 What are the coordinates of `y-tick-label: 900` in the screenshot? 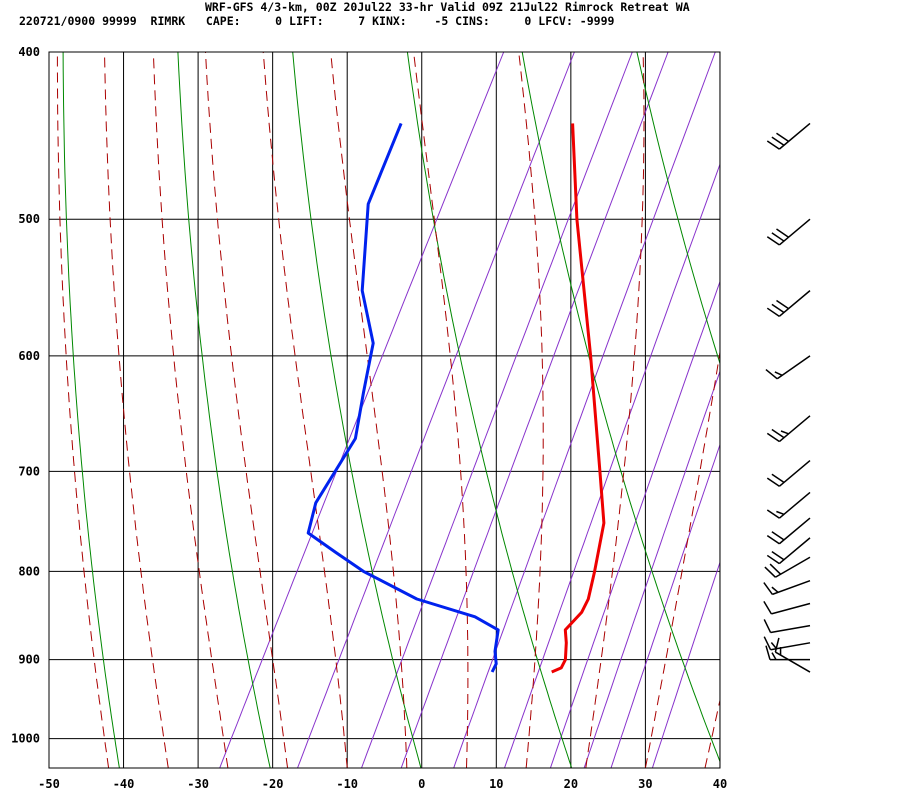 It's located at (29, 660).